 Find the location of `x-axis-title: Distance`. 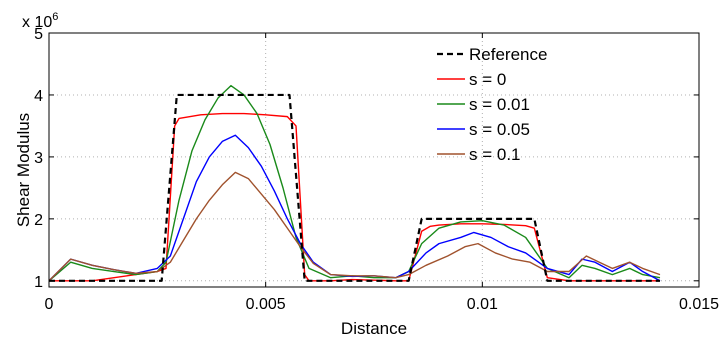

x-axis-title: Distance is located at coordinates (374, 328).